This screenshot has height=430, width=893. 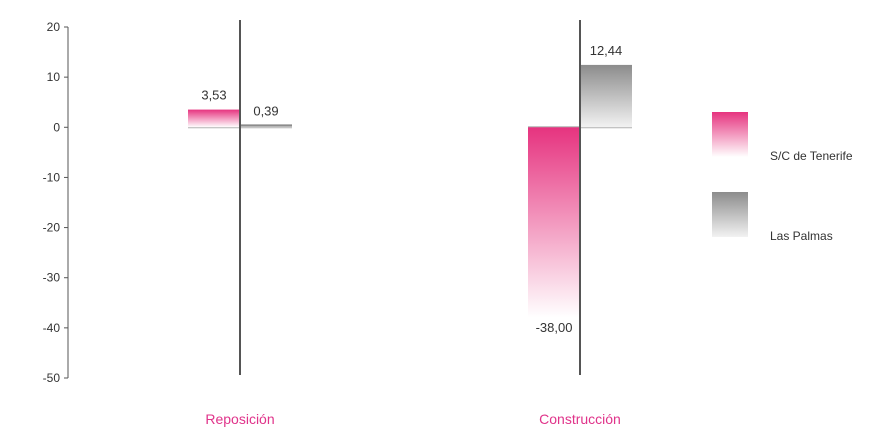 What do you see at coordinates (56, 202) in the screenshot?
I see `y-axis: 20 10 0 -10 -20 -30 -40 -50` at bounding box center [56, 202].